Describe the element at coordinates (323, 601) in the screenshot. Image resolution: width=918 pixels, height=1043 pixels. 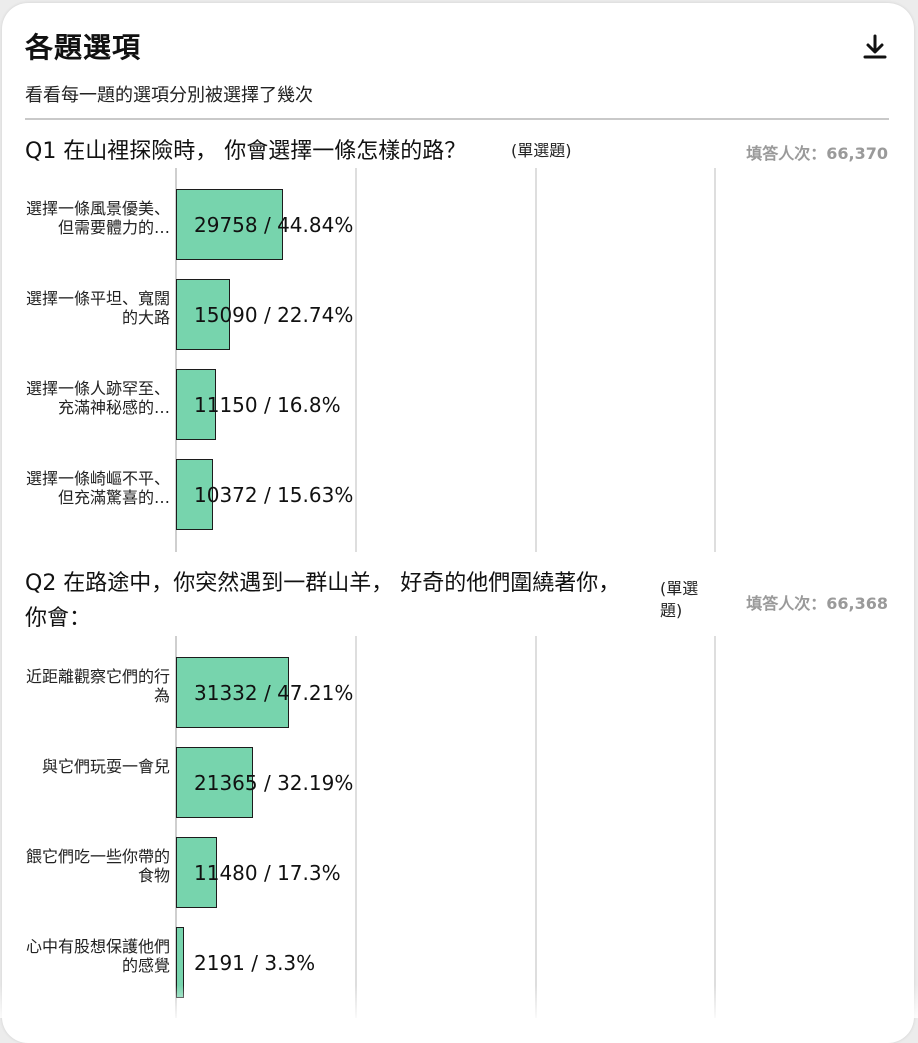
I see `question-title: Q2 在路途中，你突然遇到一群山羊， 好奇的他們圍繞著你，你會：` at that location.